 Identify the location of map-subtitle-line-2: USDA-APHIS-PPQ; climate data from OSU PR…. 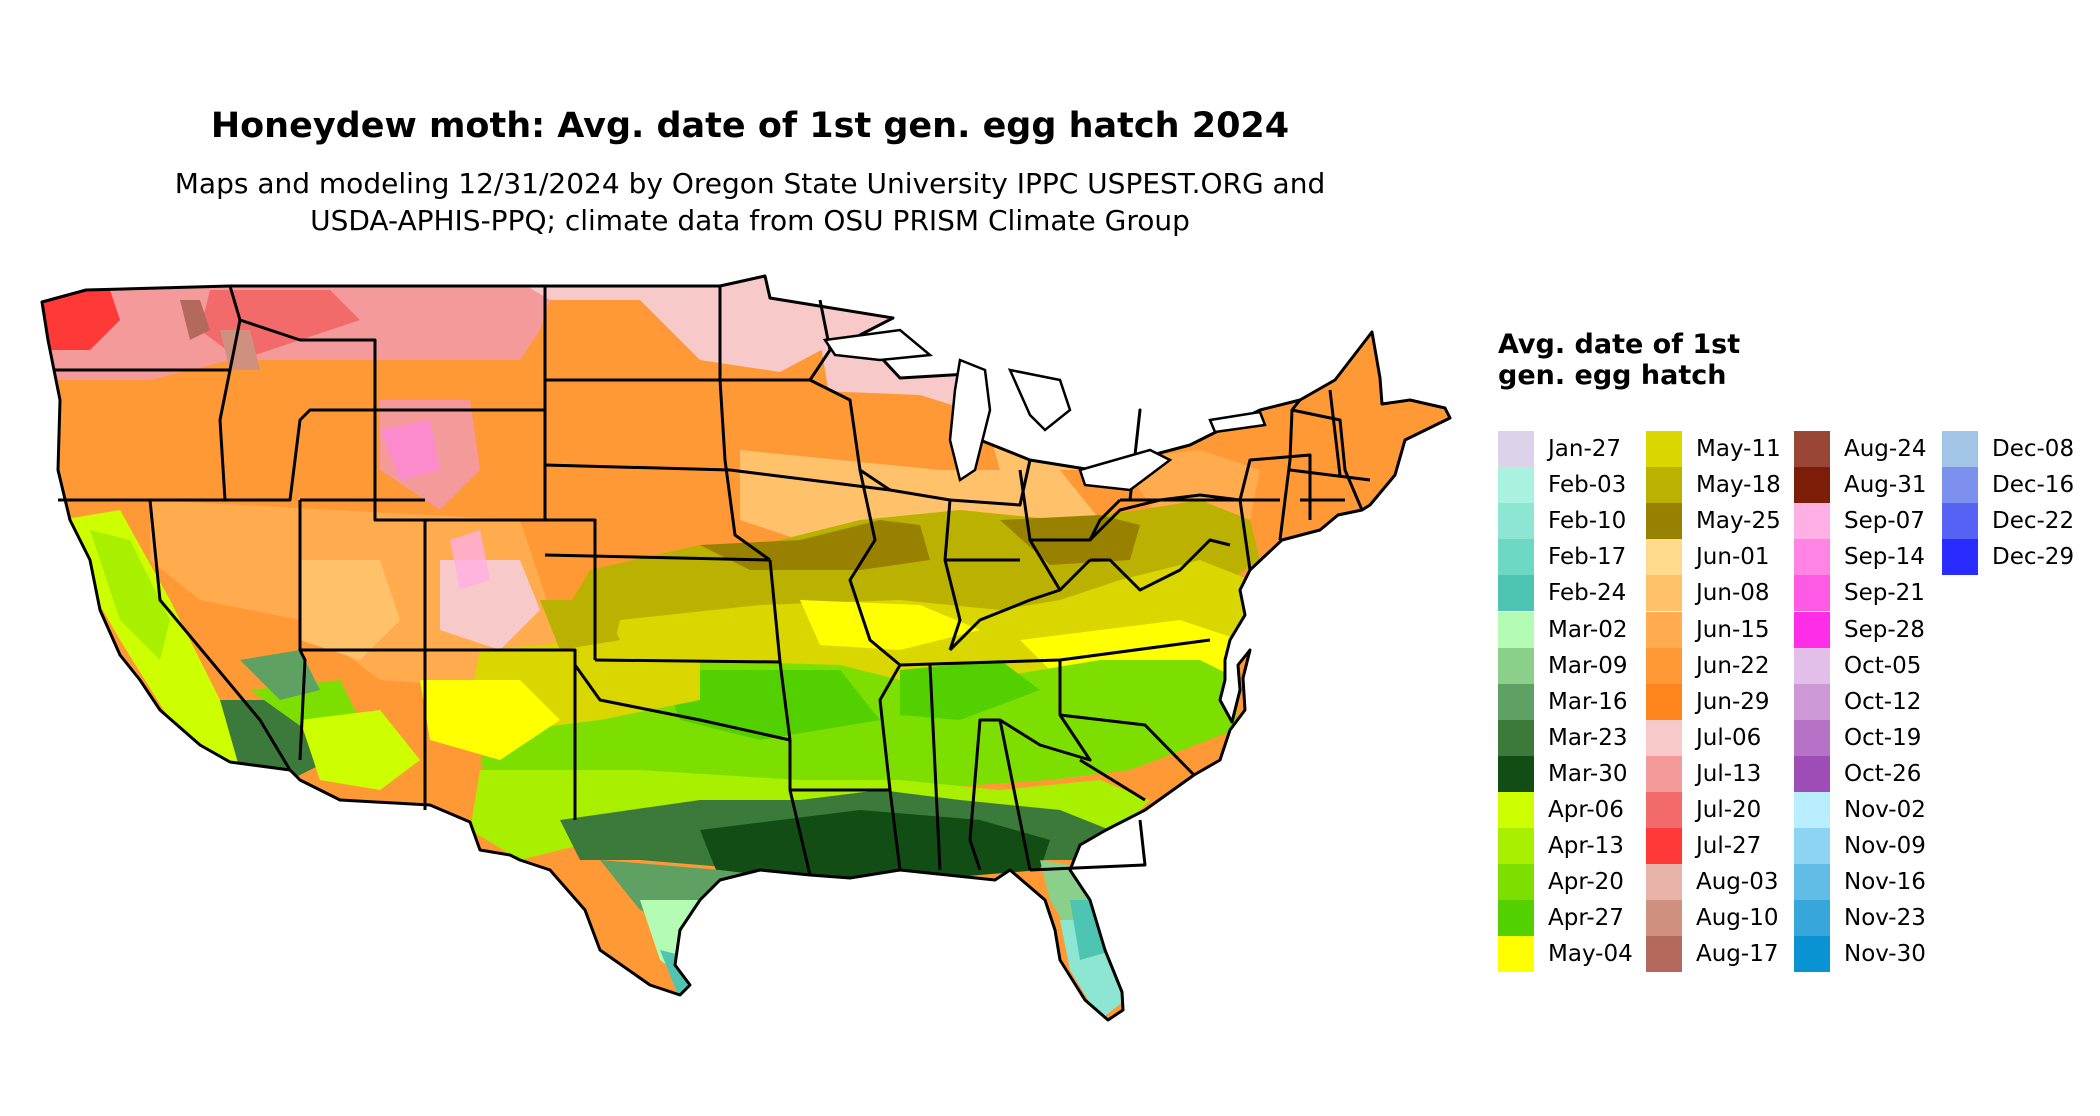
(750, 220).